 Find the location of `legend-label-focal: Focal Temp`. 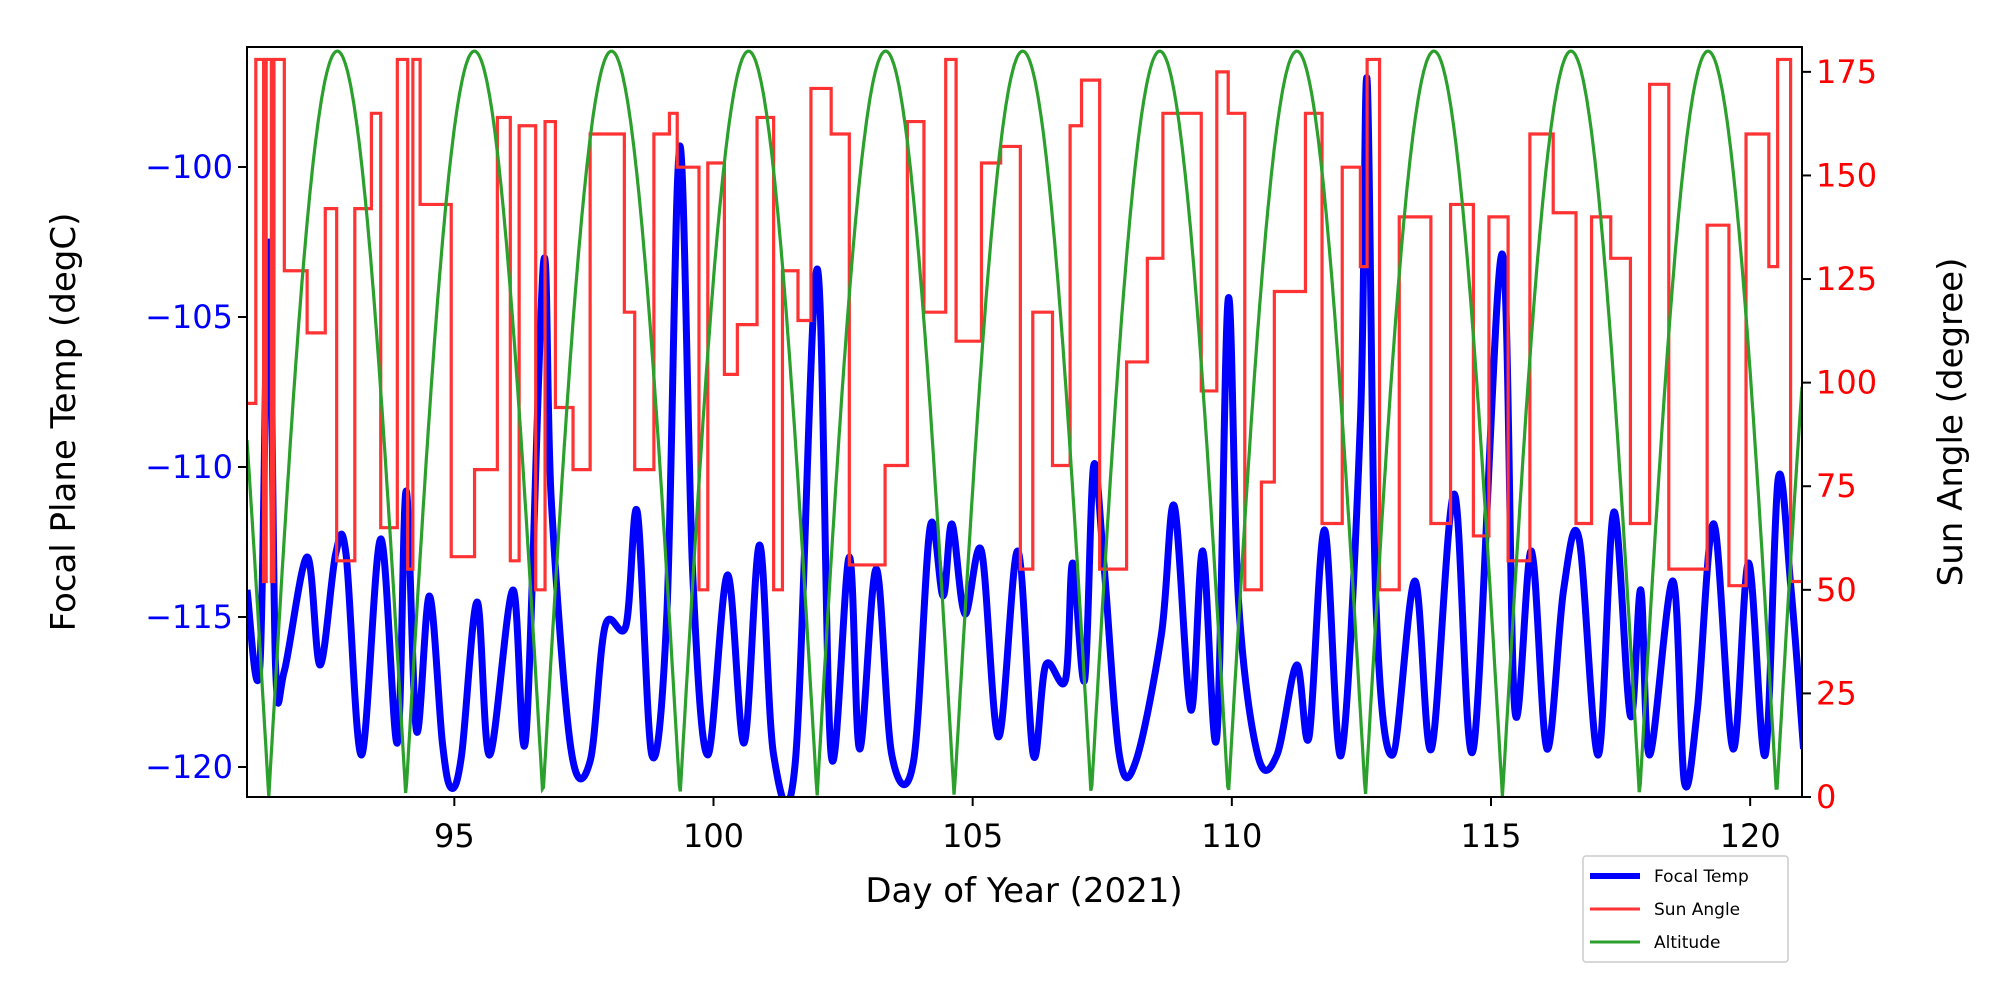

legend-label-focal: Focal Temp is located at coordinates (1701, 877).